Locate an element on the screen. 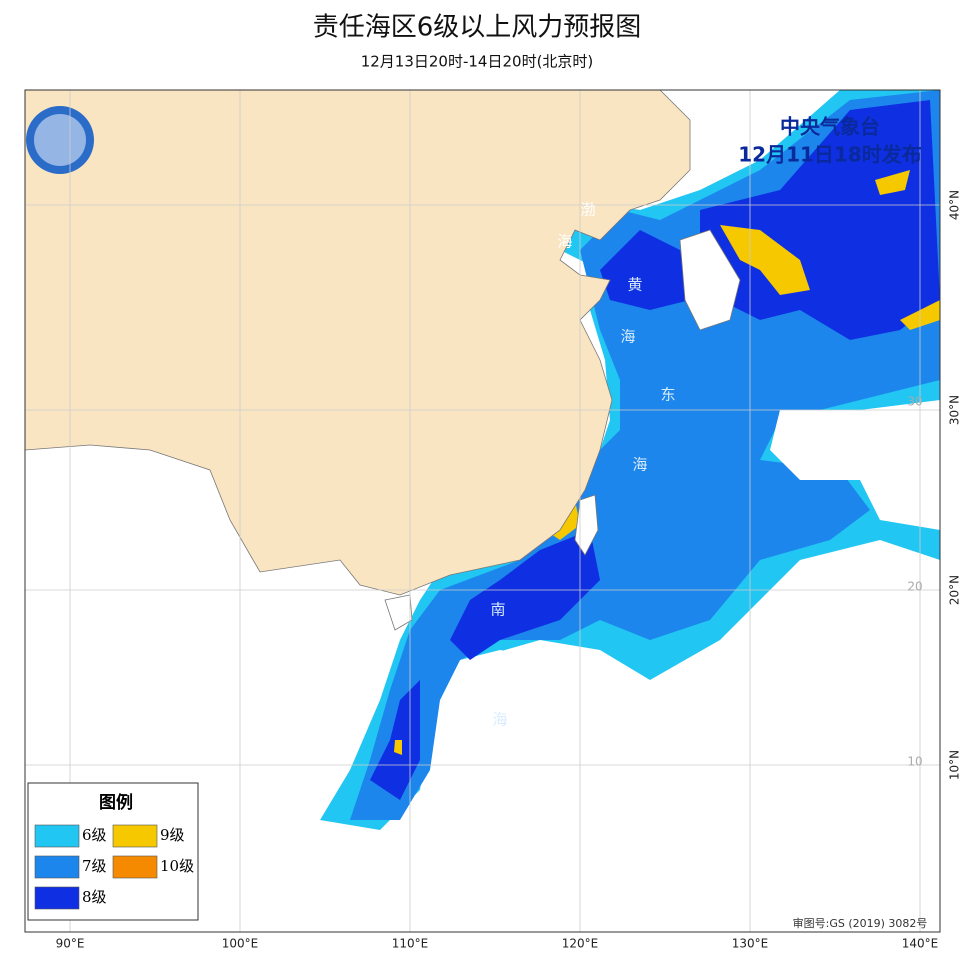  legend-label: 8级 is located at coordinates (94, 897).